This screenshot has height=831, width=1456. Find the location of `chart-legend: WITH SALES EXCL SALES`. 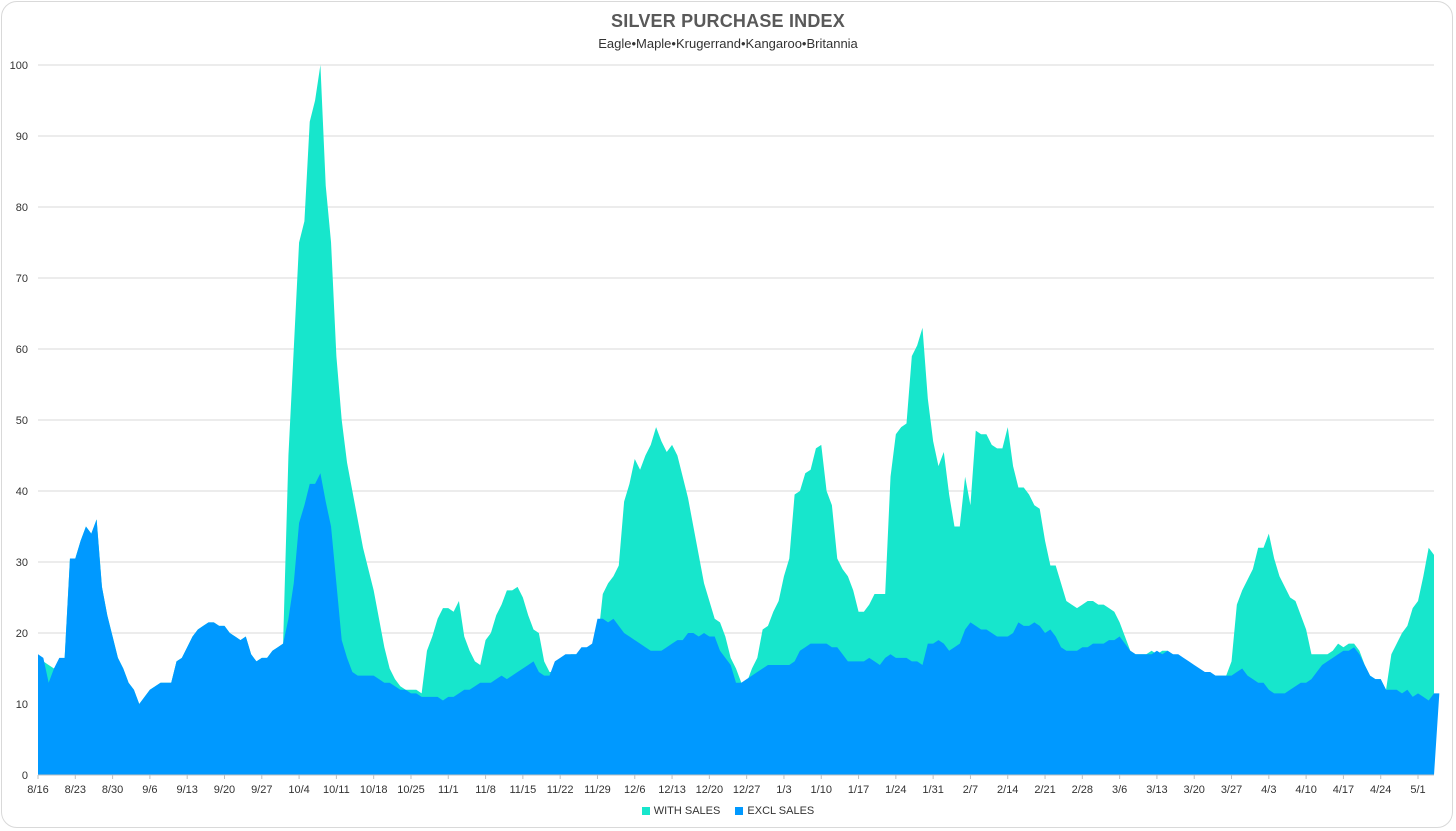

chart-legend: WITH SALES EXCL SALES is located at coordinates (728, 811).